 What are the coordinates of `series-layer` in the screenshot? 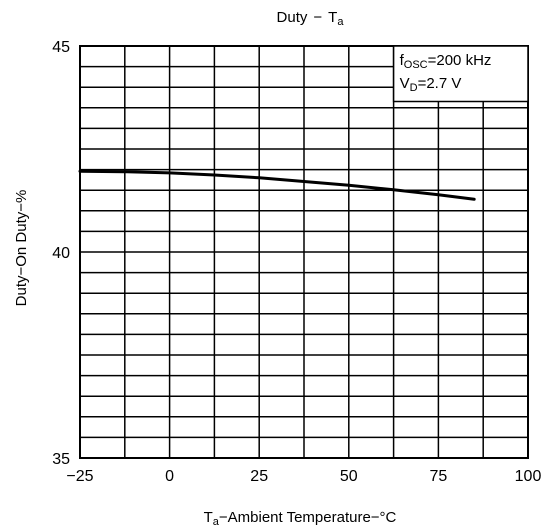 It's located at (277, 185).